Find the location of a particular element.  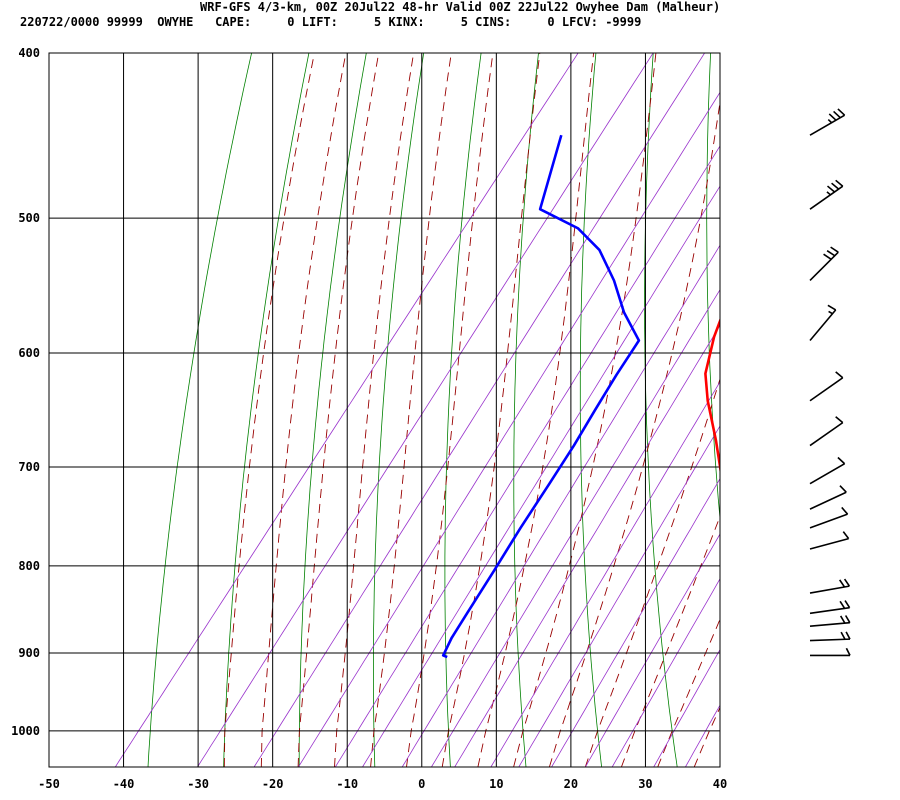

dewpoint-profile-line is located at coordinates (541, 396).